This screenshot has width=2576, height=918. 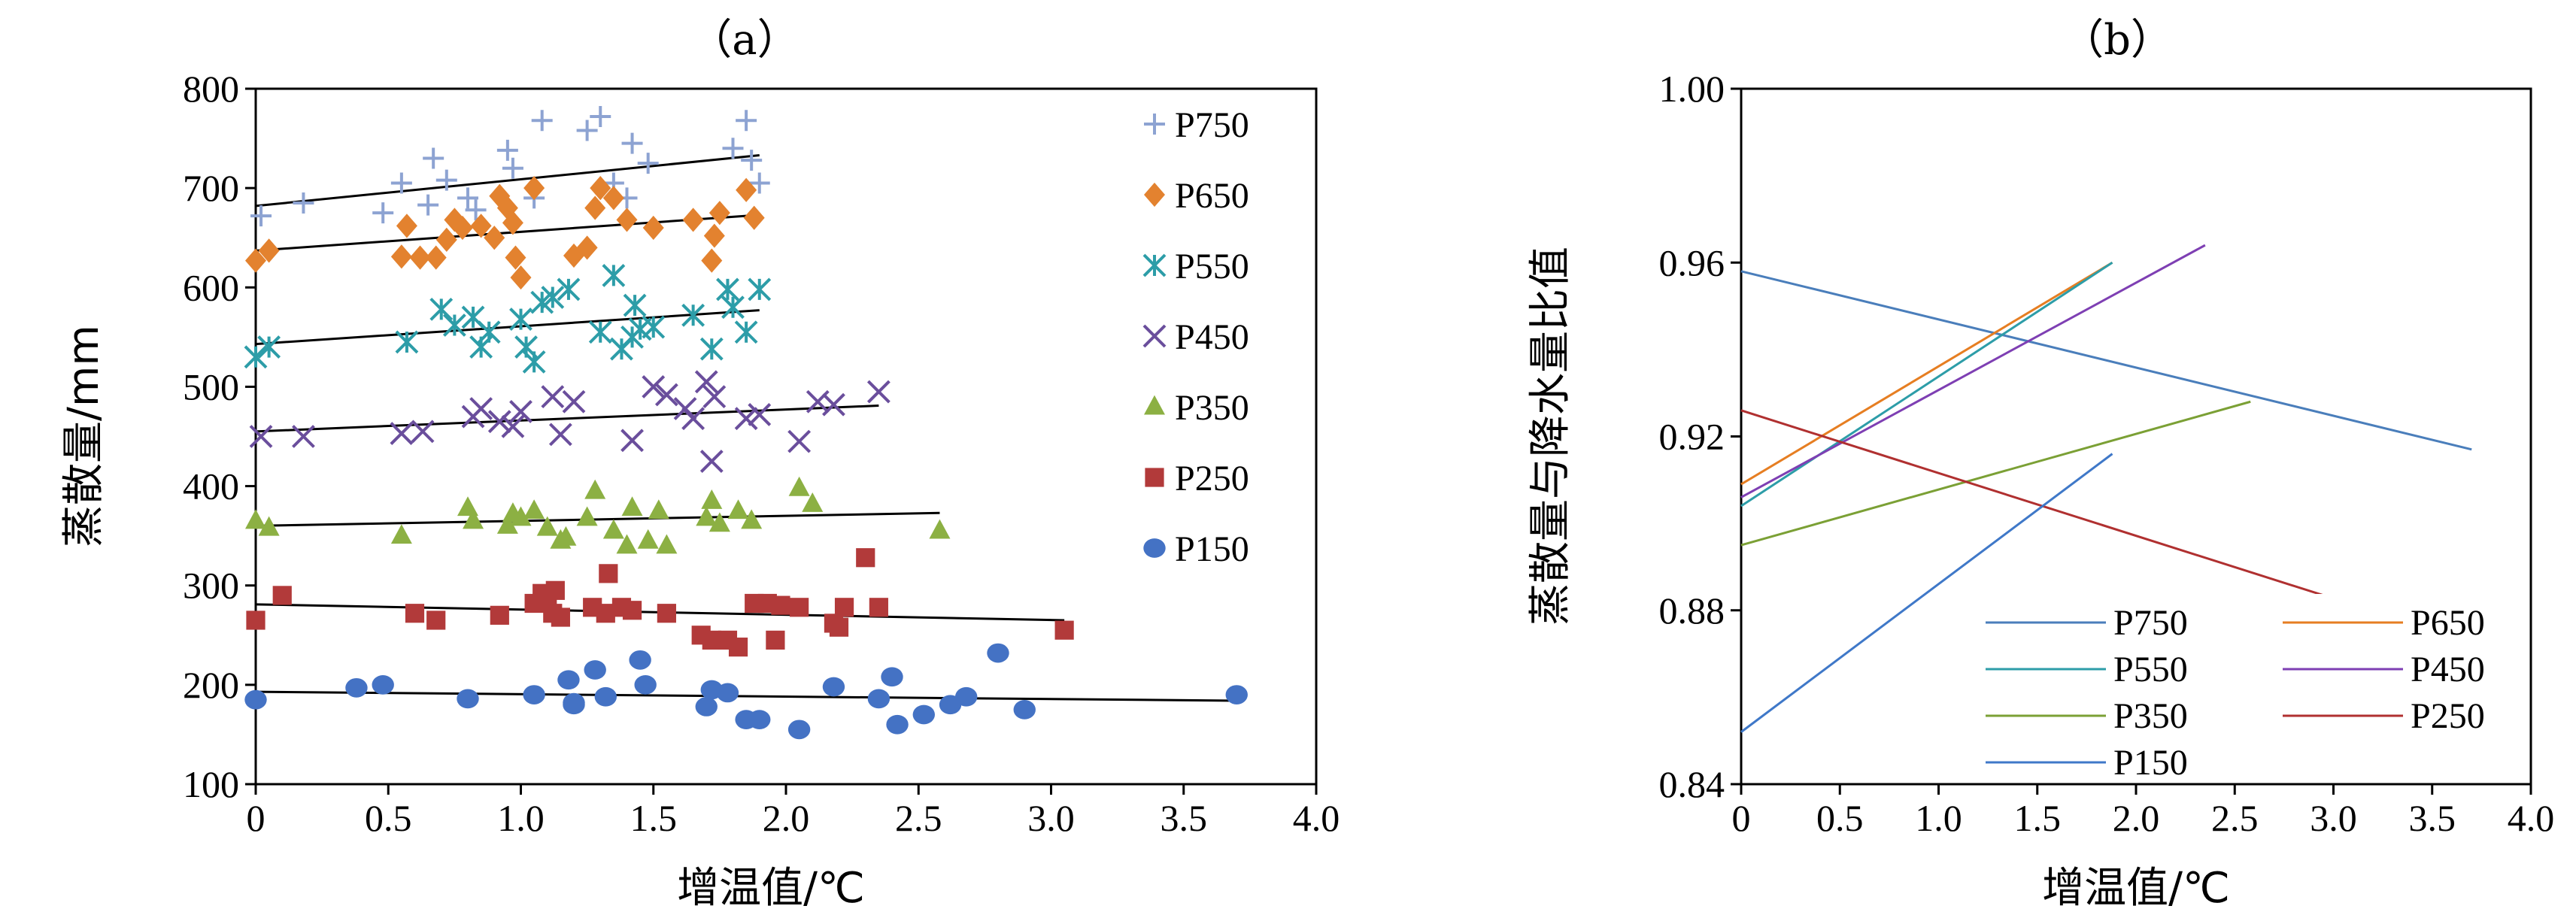 What do you see at coordinates (2448, 716) in the screenshot?
I see `legend-label: P250` at bounding box center [2448, 716].